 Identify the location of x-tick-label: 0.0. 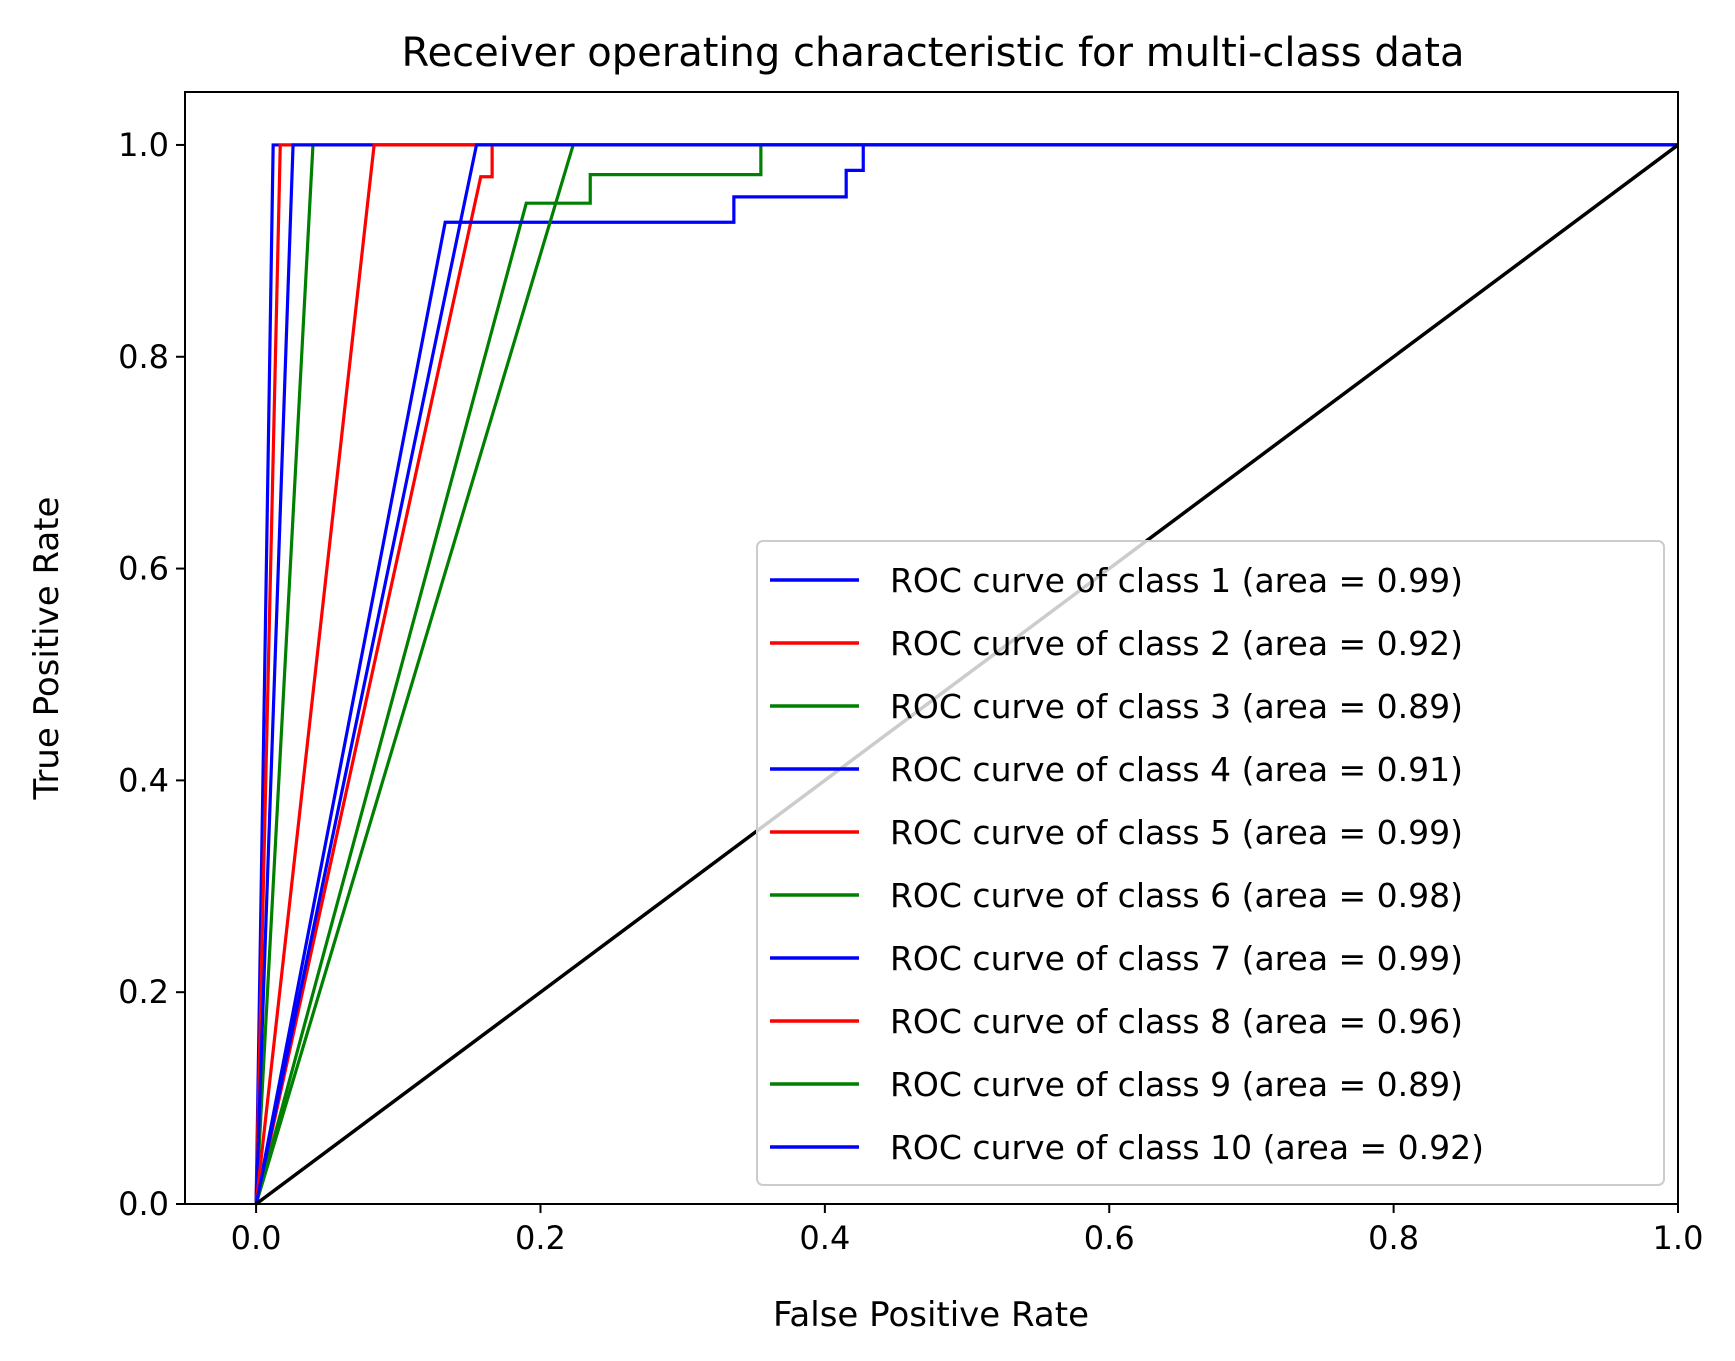
(256, 1238).